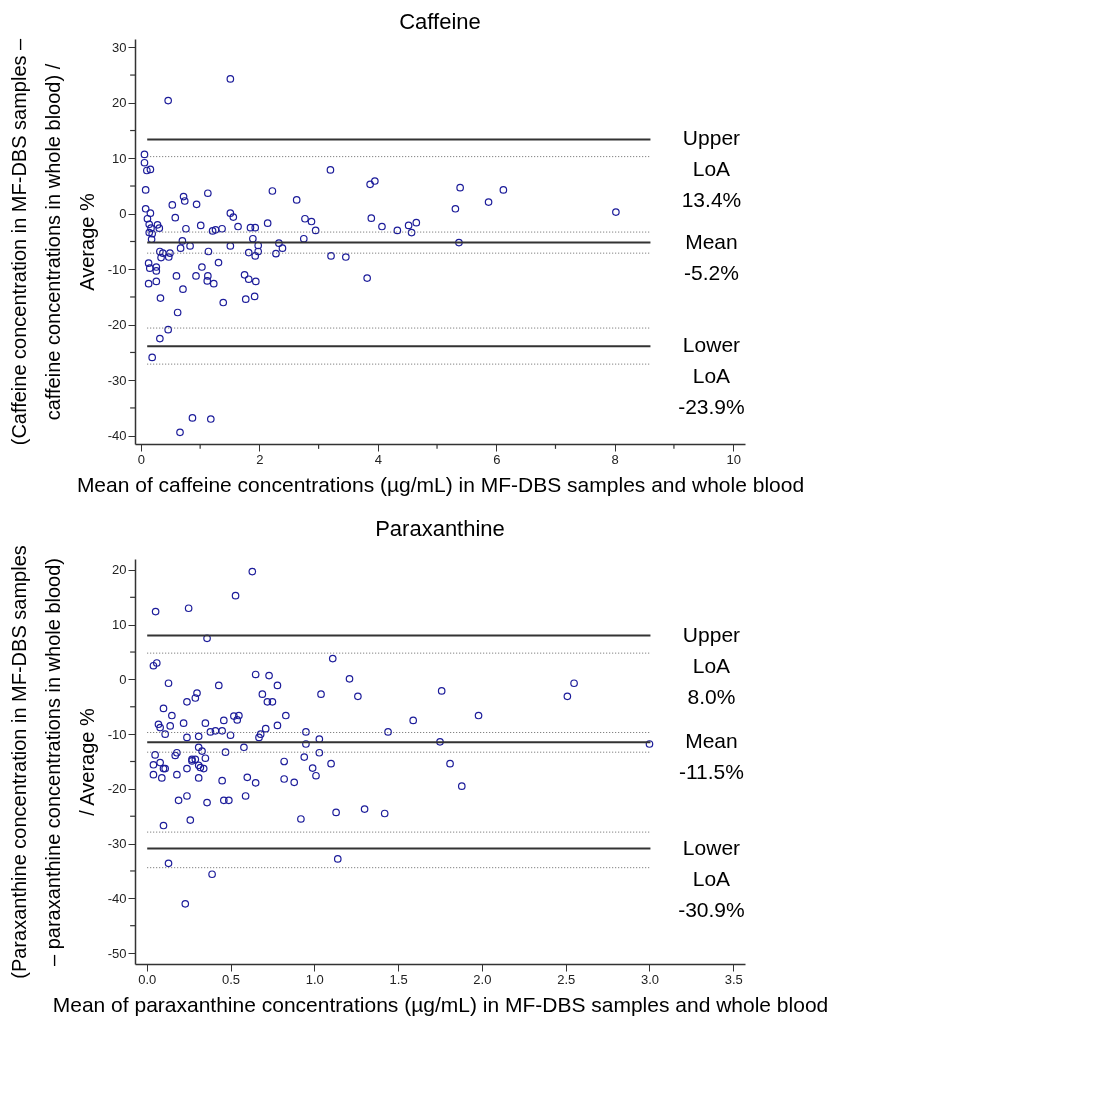  Describe the element at coordinates (711, 376) in the screenshot. I see `ref-line-label: Lower LoA -23.9%` at that location.